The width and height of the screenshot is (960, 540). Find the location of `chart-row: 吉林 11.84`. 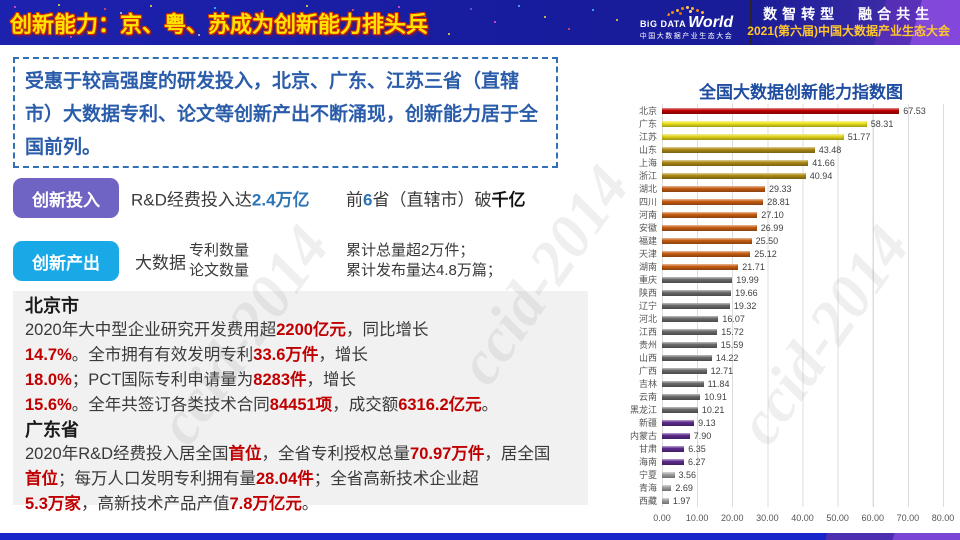

chart-row: 吉林 11.84 is located at coordinates (791, 383).